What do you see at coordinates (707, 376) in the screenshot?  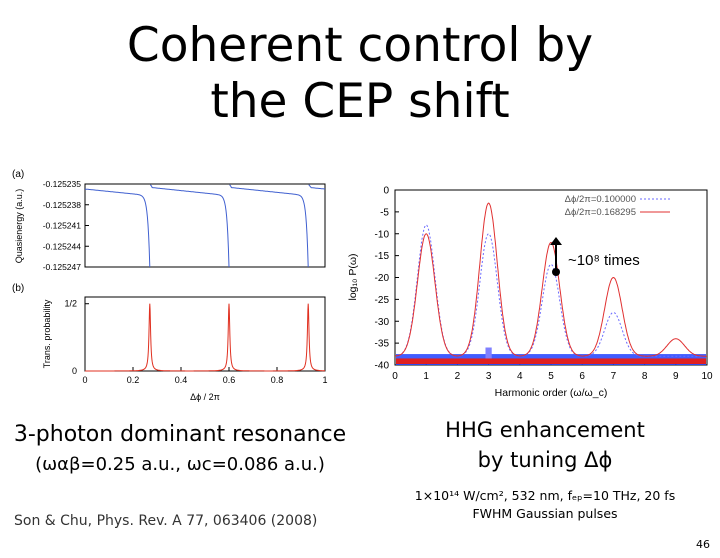 I see `hhg-xtick-label: 10` at bounding box center [707, 376].